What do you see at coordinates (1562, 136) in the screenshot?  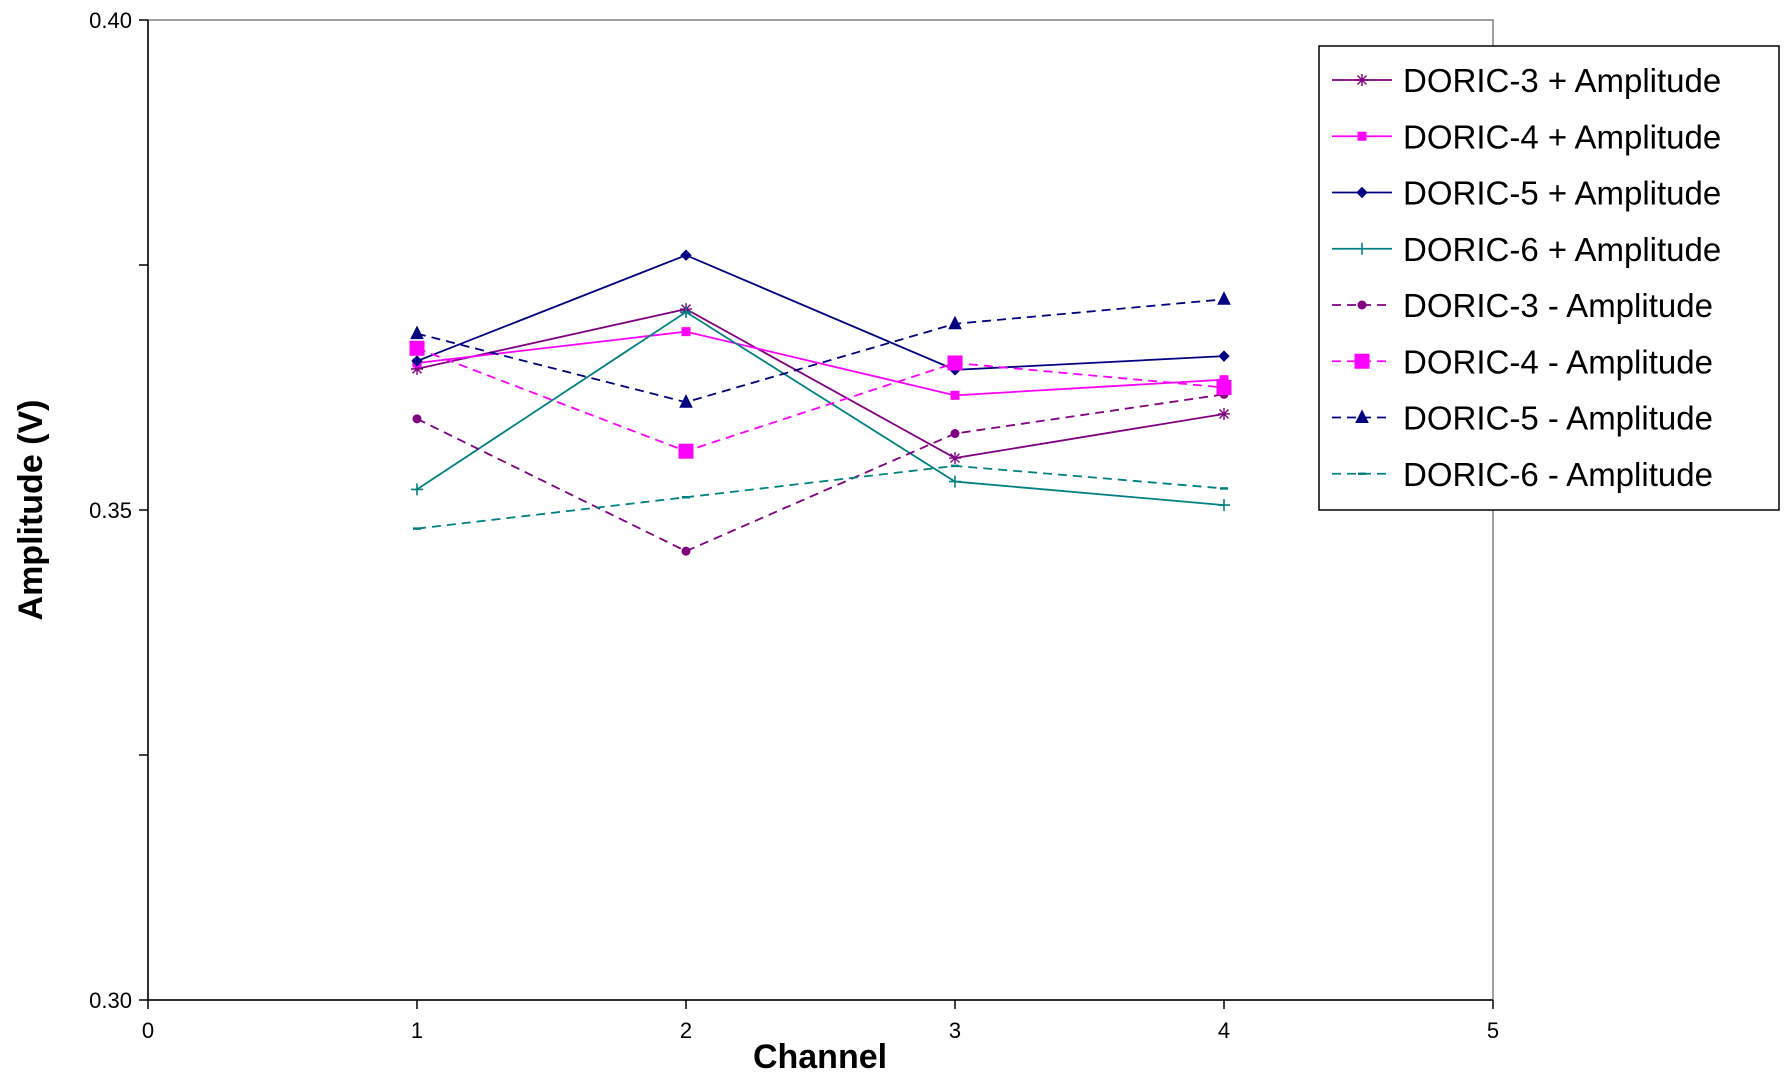 I see `legend-label: DORIC-4 + Amplitude` at bounding box center [1562, 136].